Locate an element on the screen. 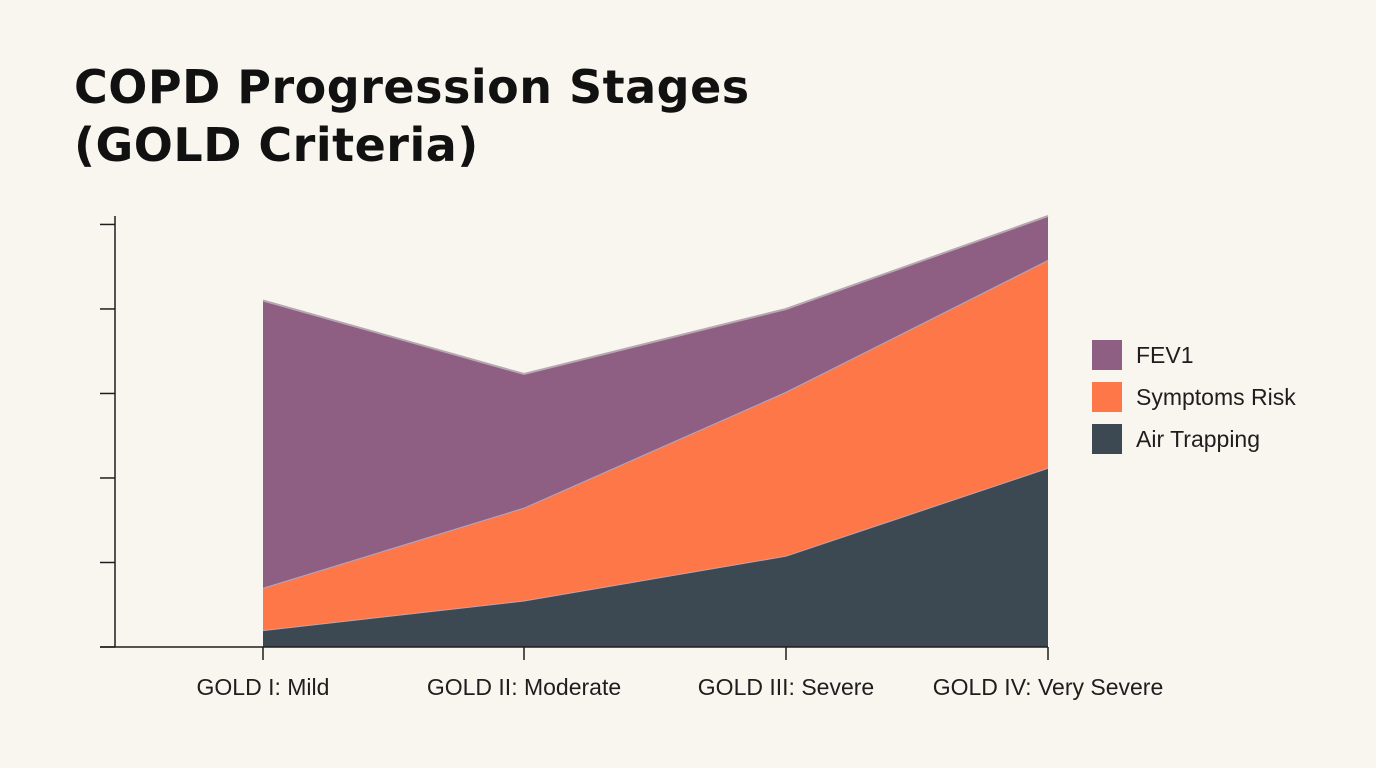 The width and height of the screenshot is (1376, 768). x-tick-label: GOLD II: Moderate is located at coordinates (524, 687).